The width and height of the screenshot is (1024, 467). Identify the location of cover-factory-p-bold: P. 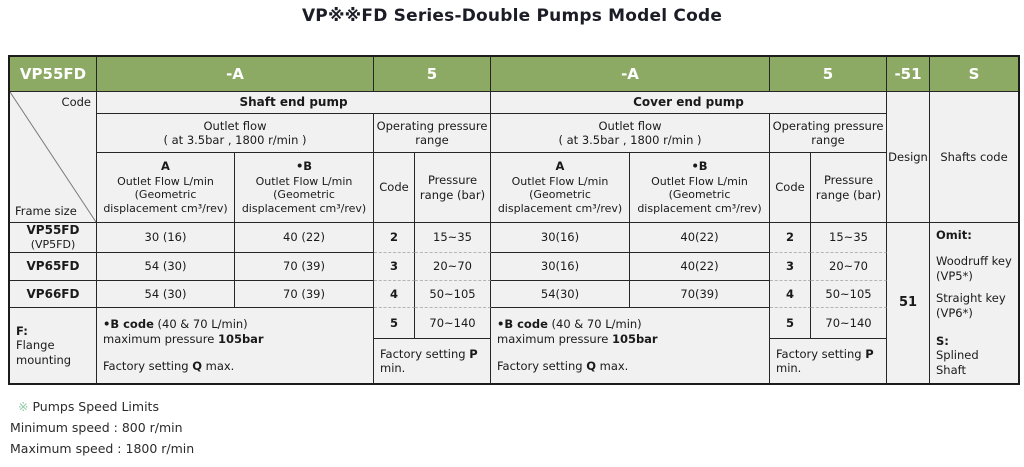
(869, 353).